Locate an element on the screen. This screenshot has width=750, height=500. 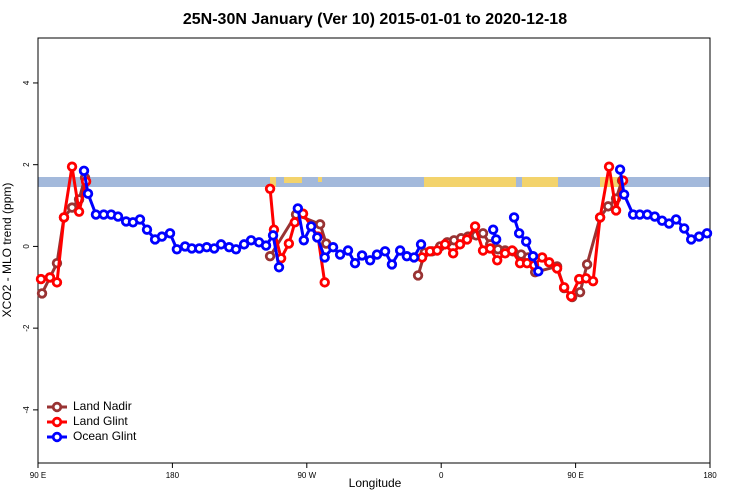
y-tick-label: -2 is located at coordinates (26, 328).